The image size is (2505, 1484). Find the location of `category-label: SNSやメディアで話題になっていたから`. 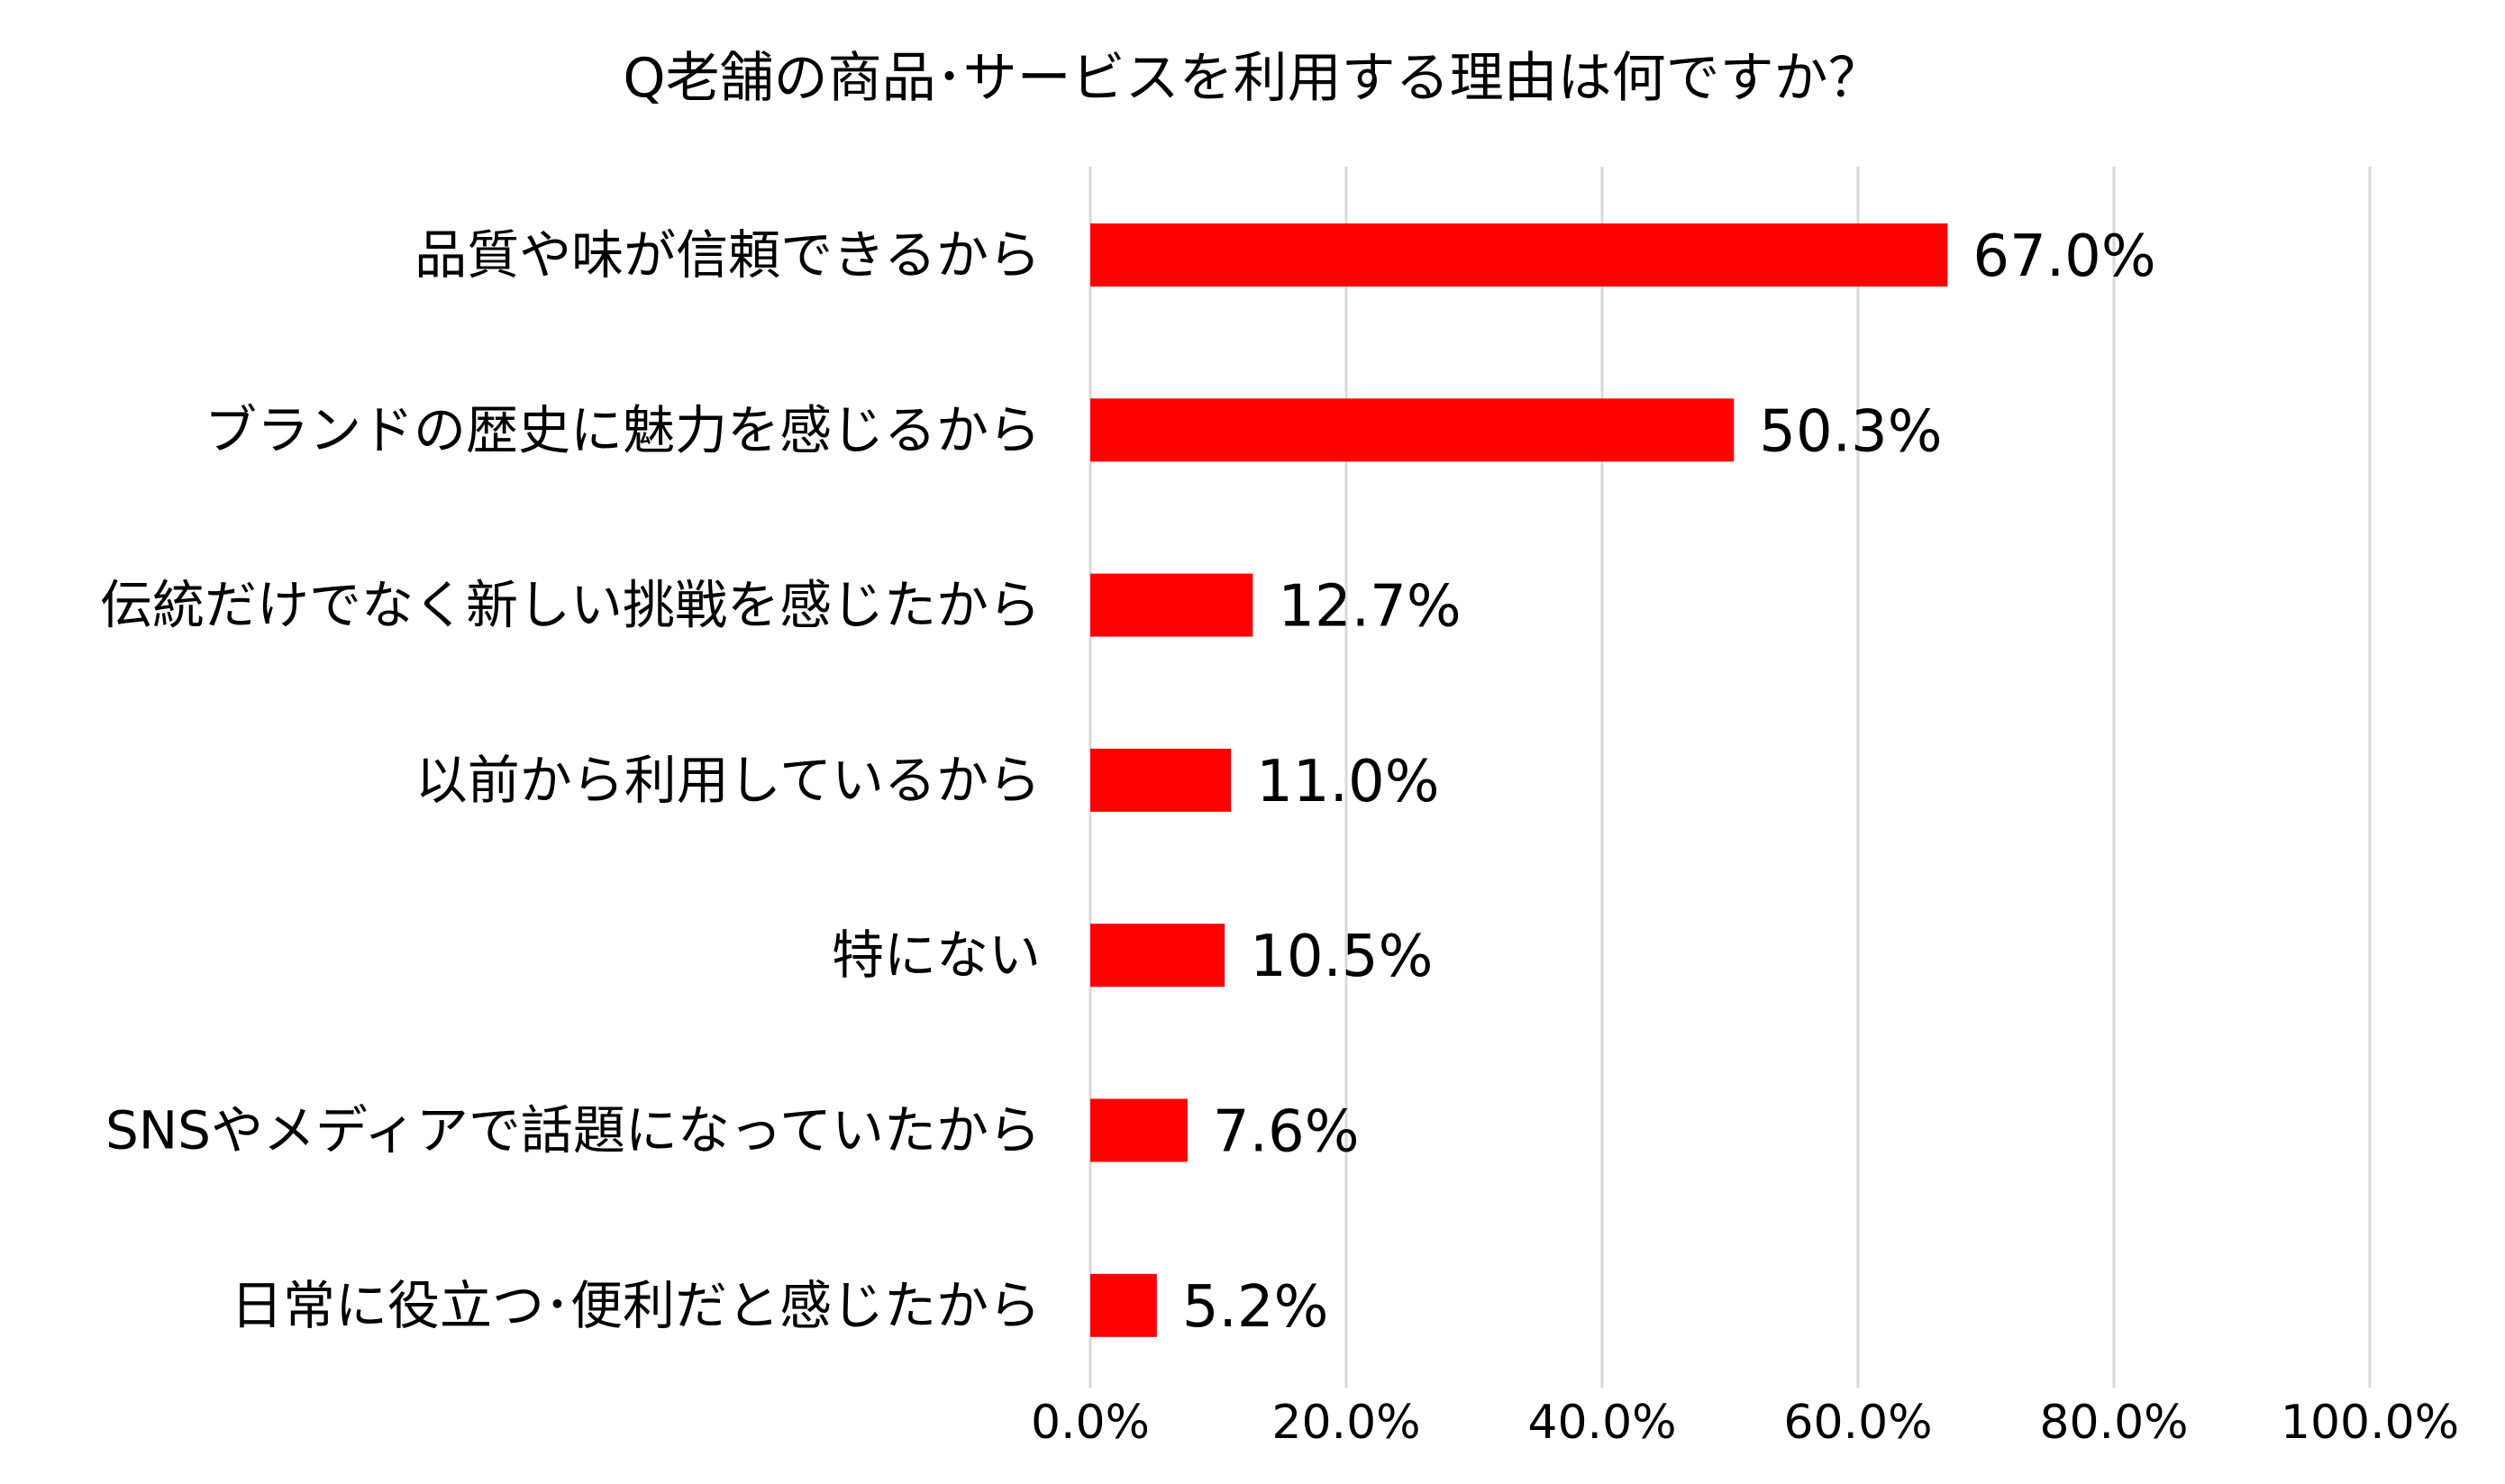

category-label: SNSやメディアで話題になっていたから is located at coordinates (573, 1130).